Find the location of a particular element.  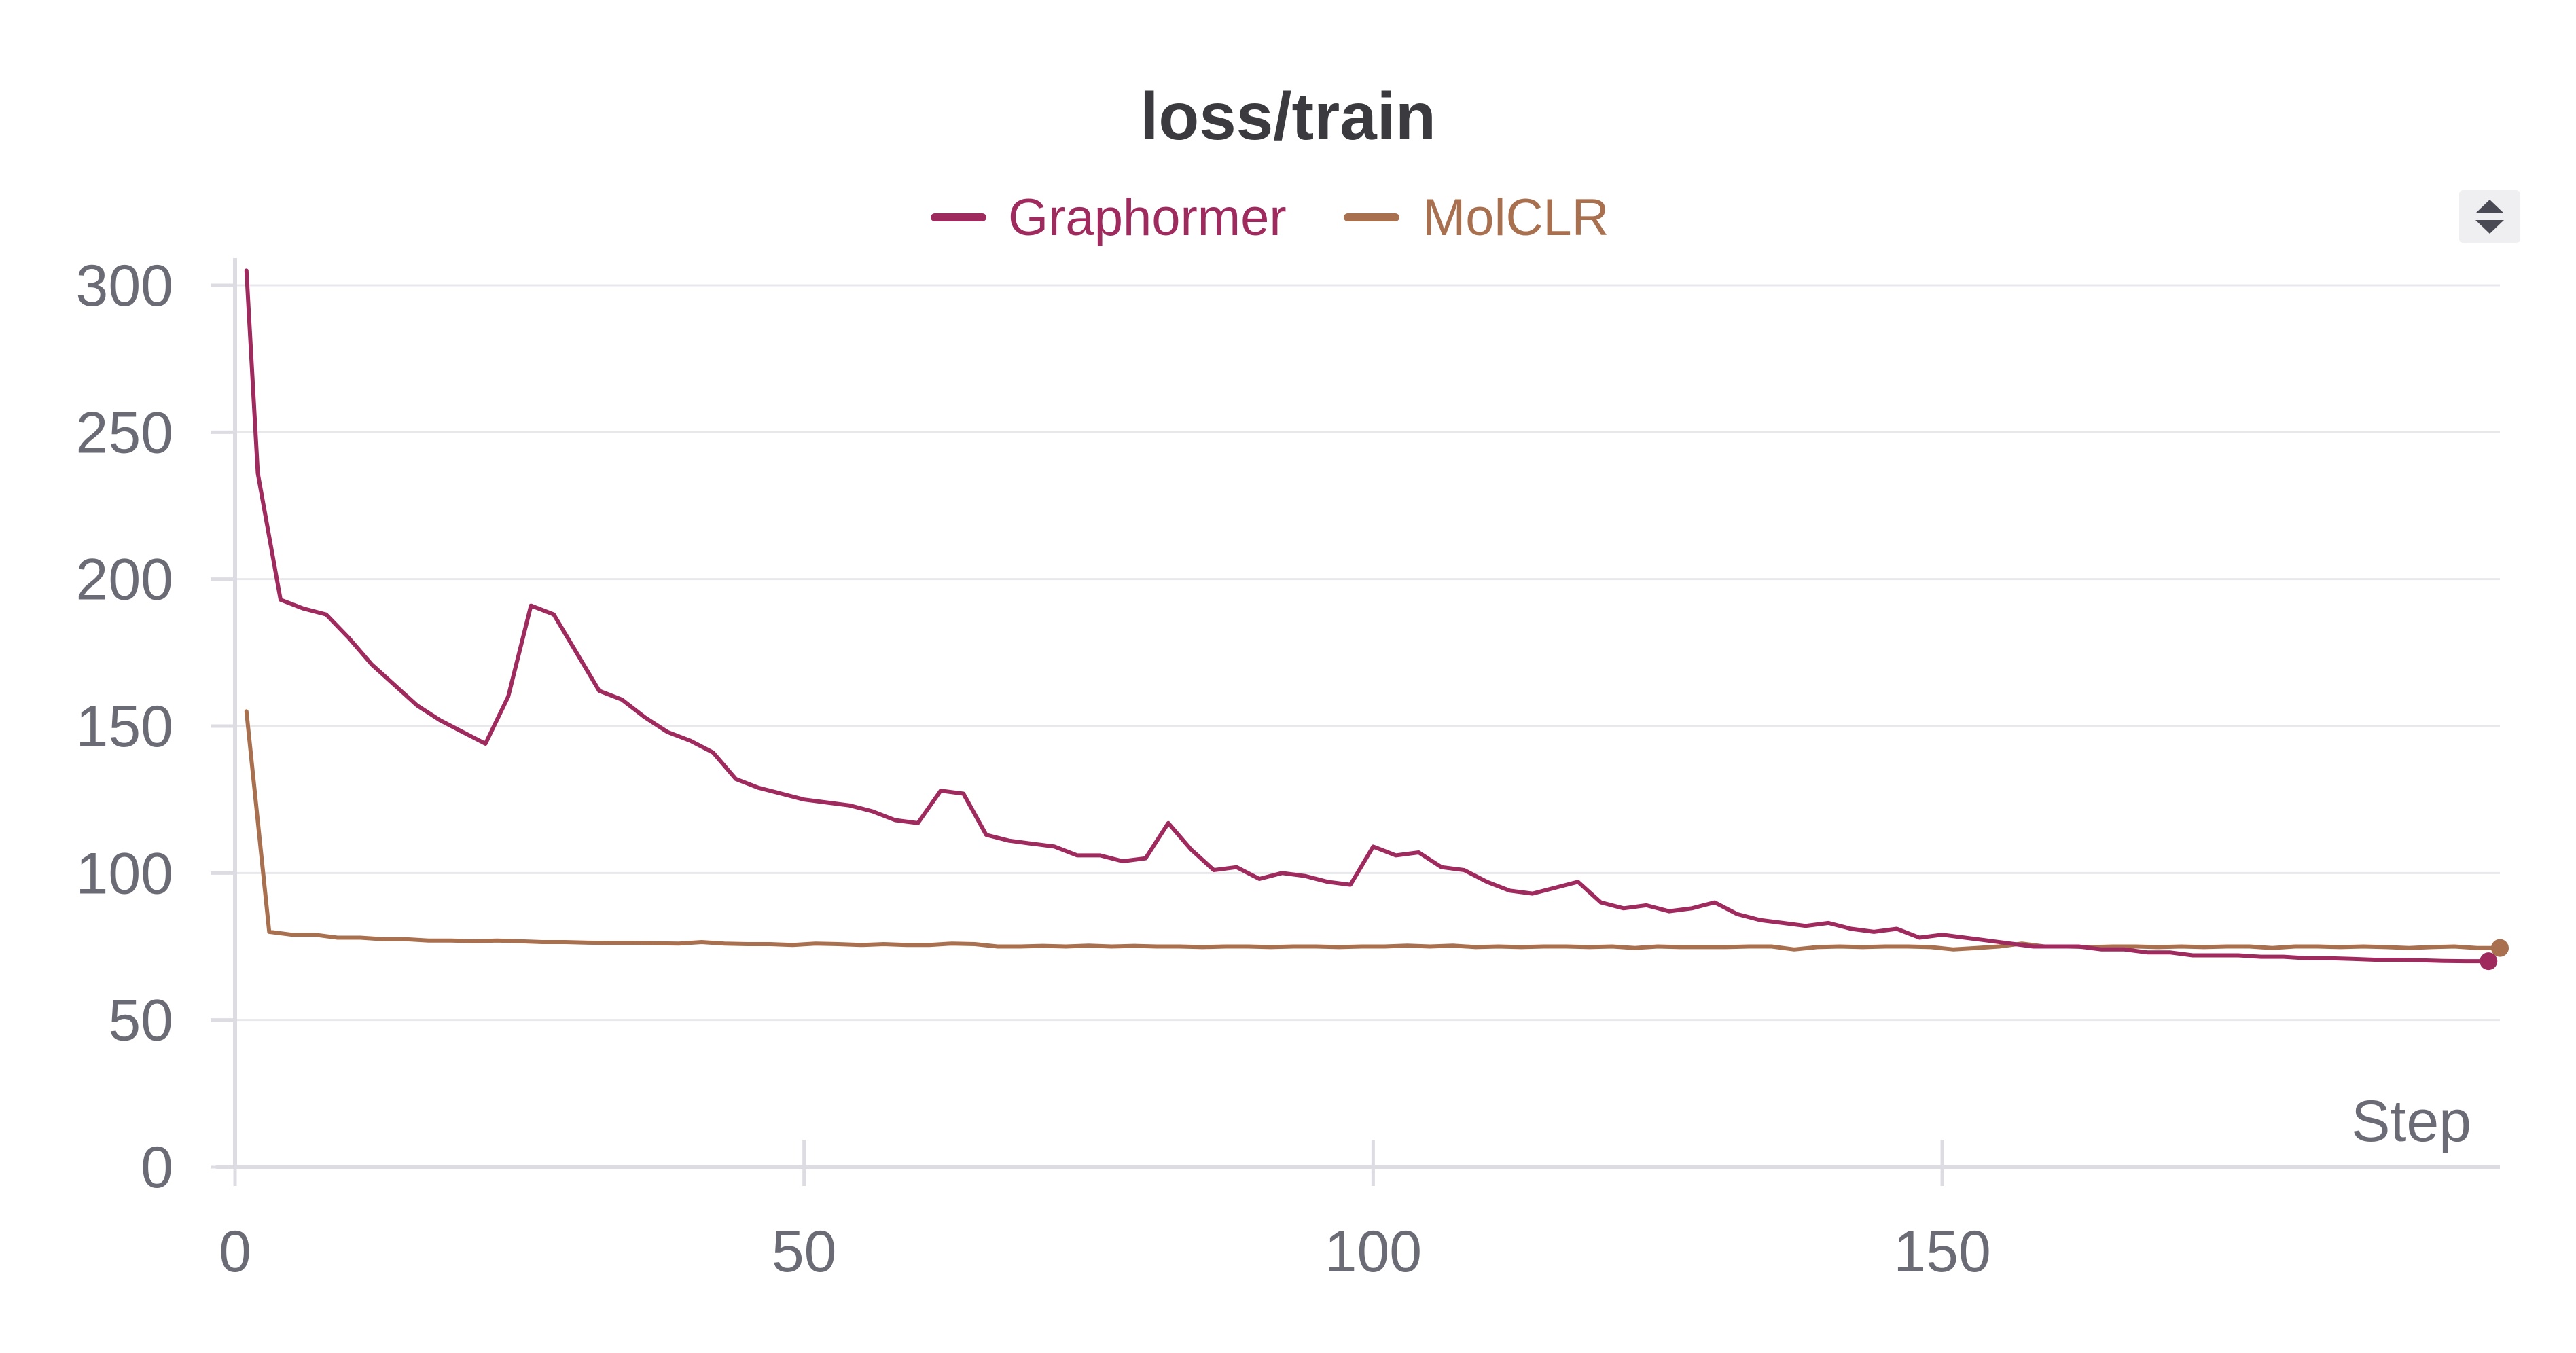

series-endpoint-graphormer is located at coordinates (2489, 961).